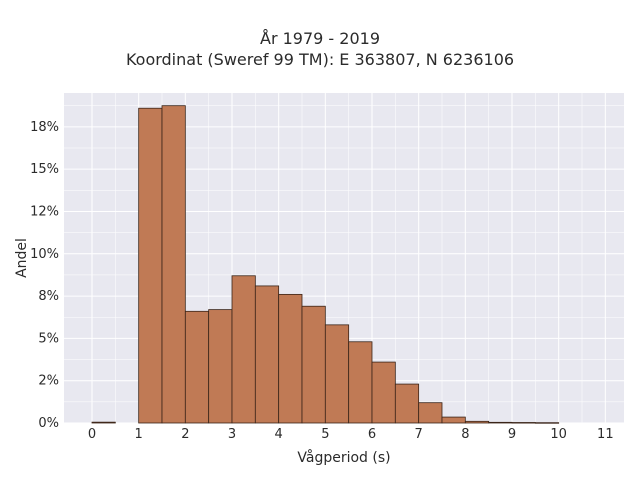 This screenshot has height=480, width=640. What do you see at coordinates (343, 457) in the screenshot?
I see `x-axis-label: Vågperiod (s)` at bounding box center [343, 457].